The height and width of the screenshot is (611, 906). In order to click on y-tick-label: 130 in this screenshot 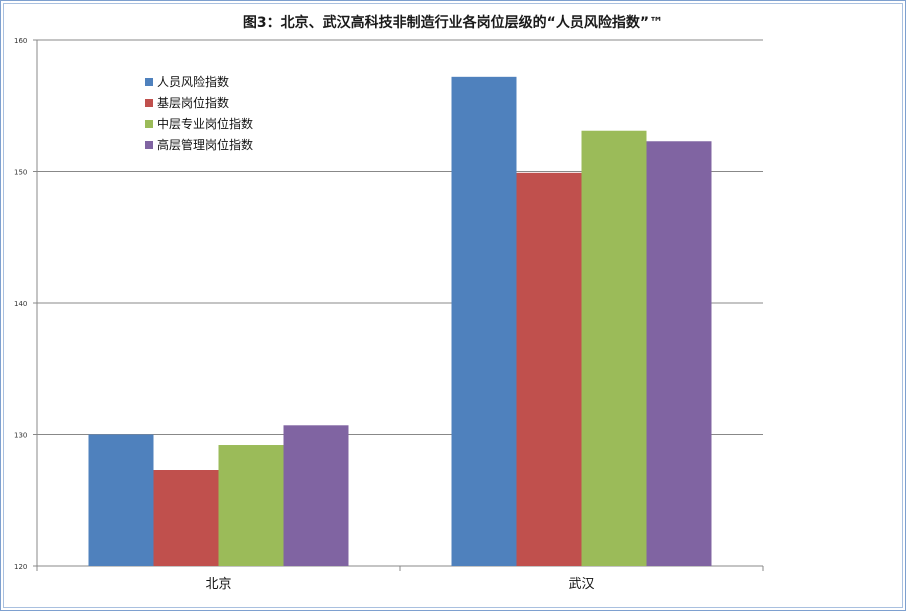, I will do `click(20, 436)`.